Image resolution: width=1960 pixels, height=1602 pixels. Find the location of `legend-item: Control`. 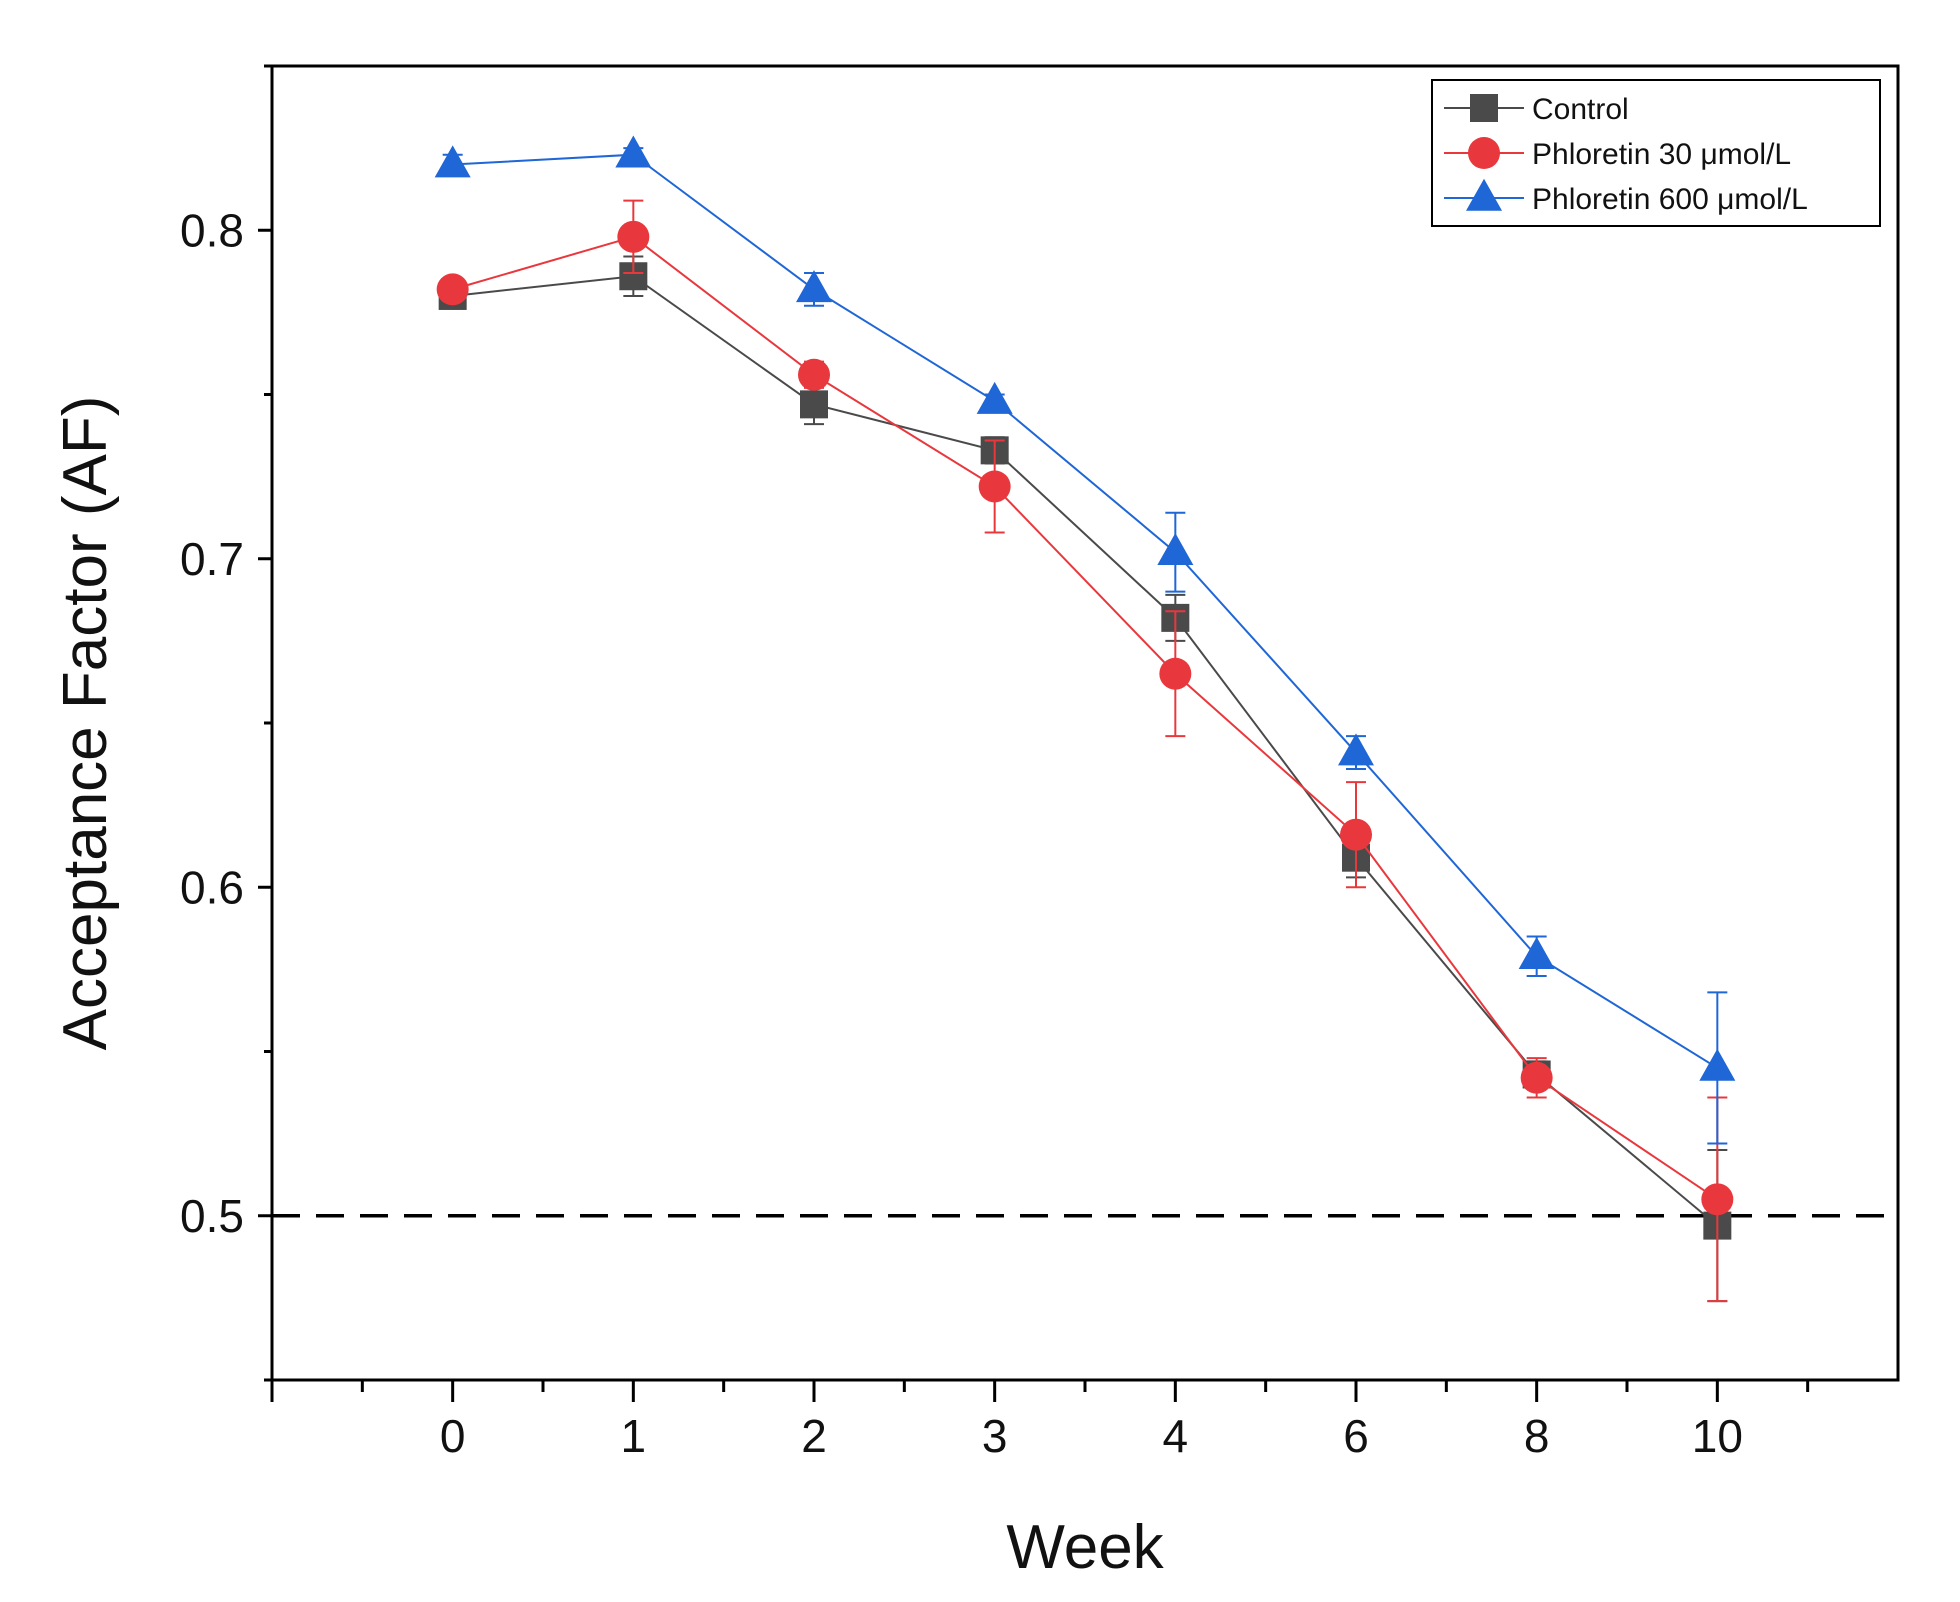

legend-item: Control is located at coordinates (1536, 109).